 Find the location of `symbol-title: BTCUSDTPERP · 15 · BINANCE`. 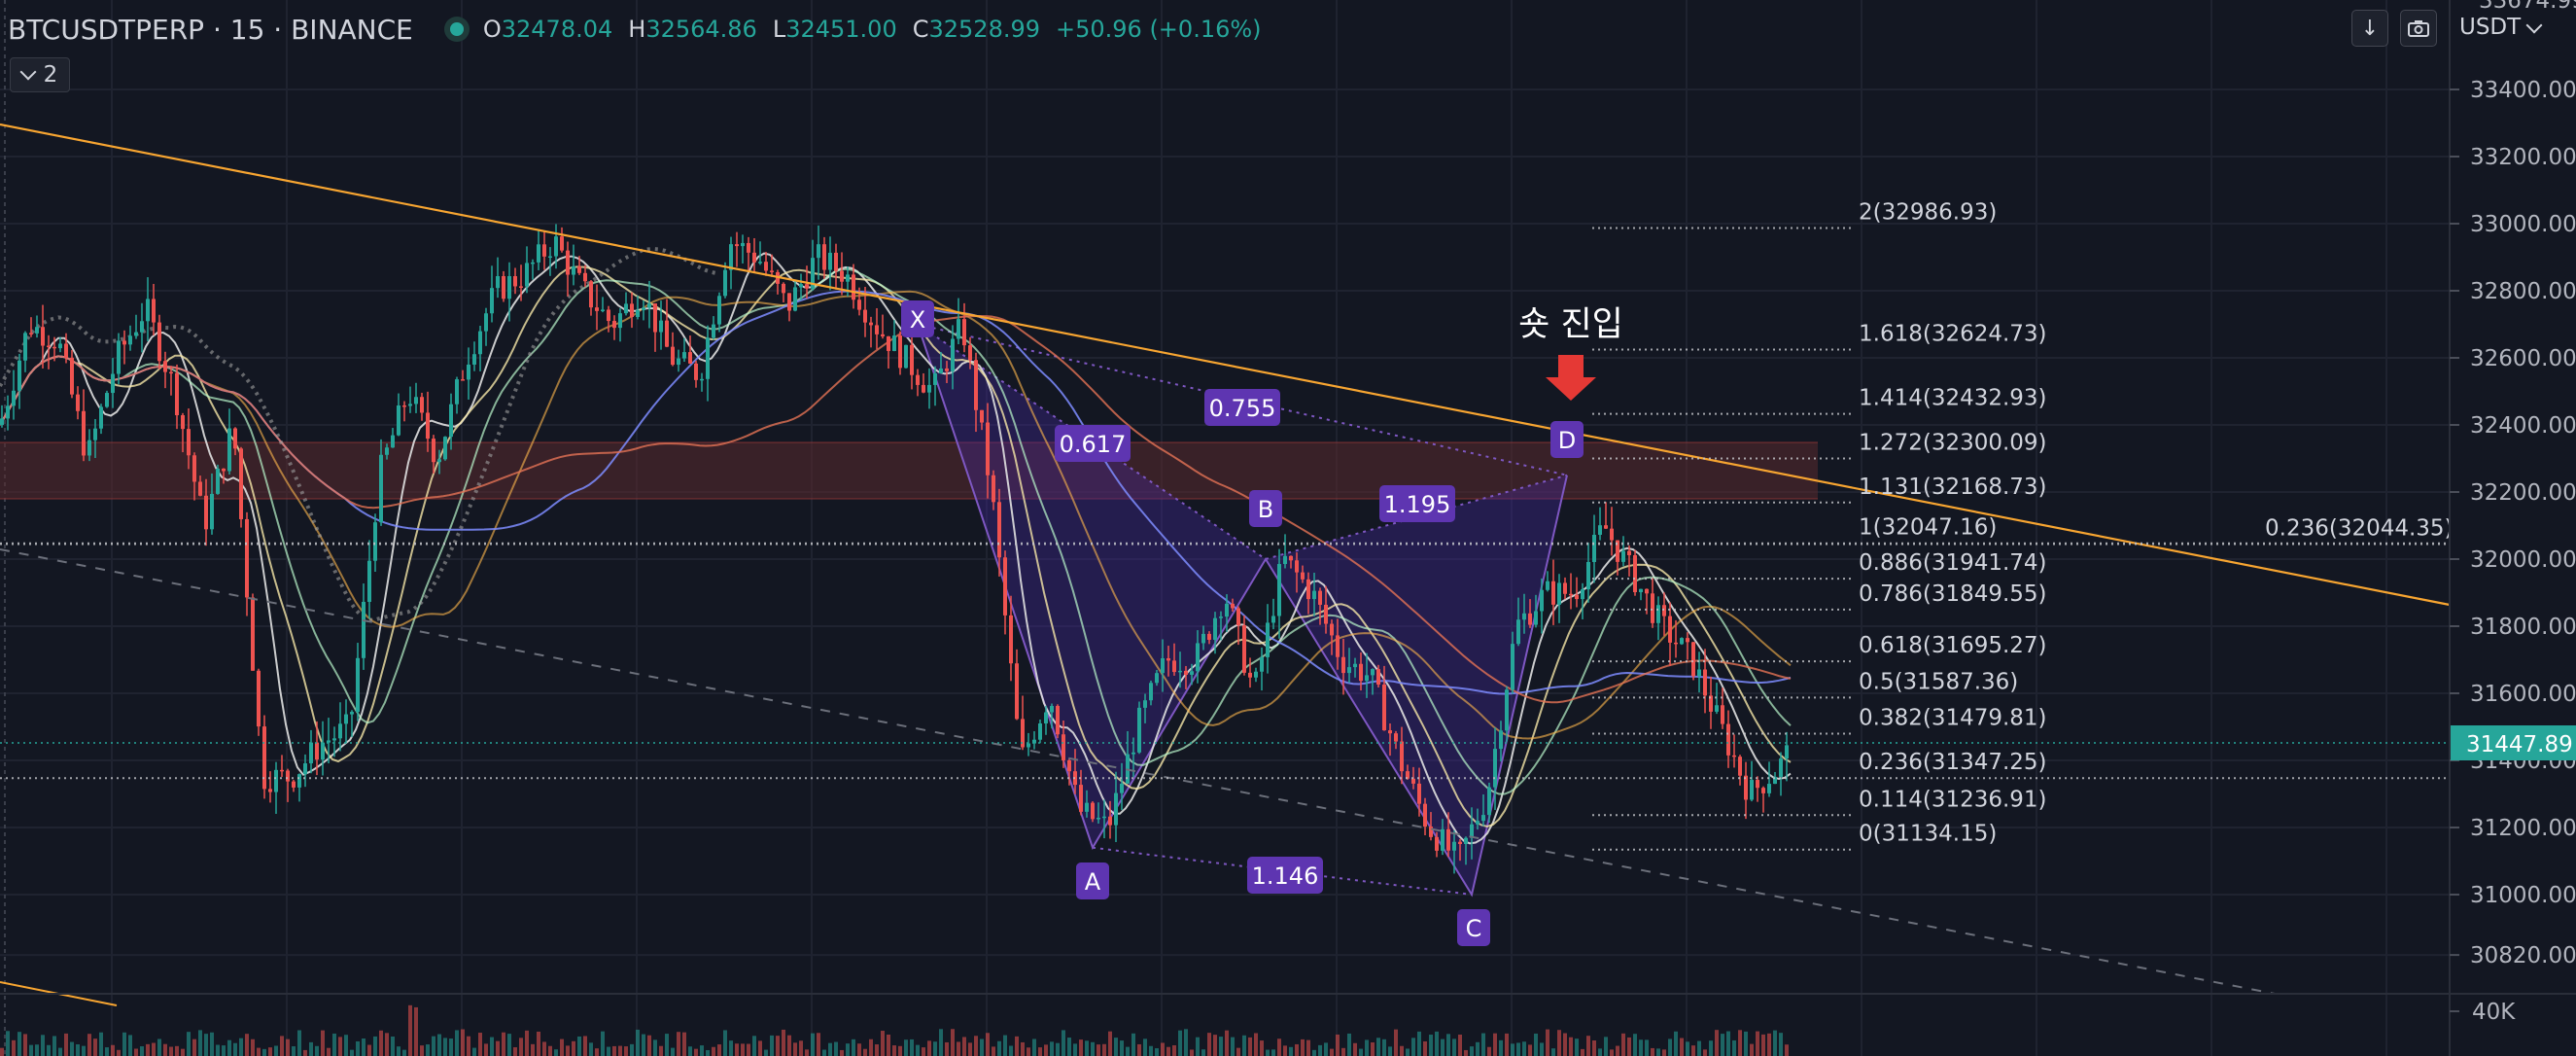

symbol-title: BTCUSDTPERP · 15 · BINANCE is located at coordinates (210, 29).